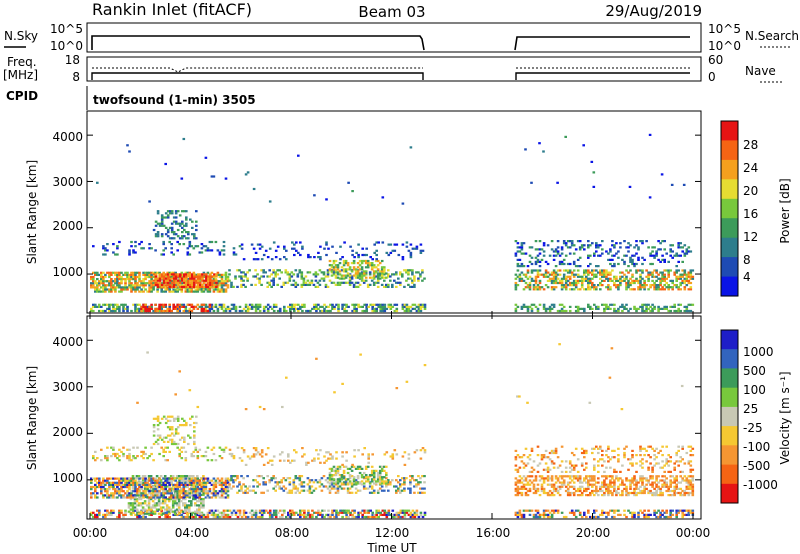 The width and height of the screenshot is (800, 554). Describe the element at coordinates (750, 168) in the screenshot. I see `power-cbar-tick-24: 24` at that location.